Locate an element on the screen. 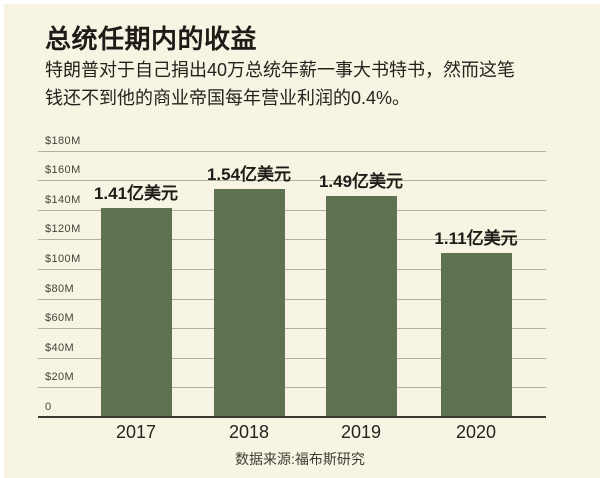  bar-2019 is located at coordinates (361, 306).